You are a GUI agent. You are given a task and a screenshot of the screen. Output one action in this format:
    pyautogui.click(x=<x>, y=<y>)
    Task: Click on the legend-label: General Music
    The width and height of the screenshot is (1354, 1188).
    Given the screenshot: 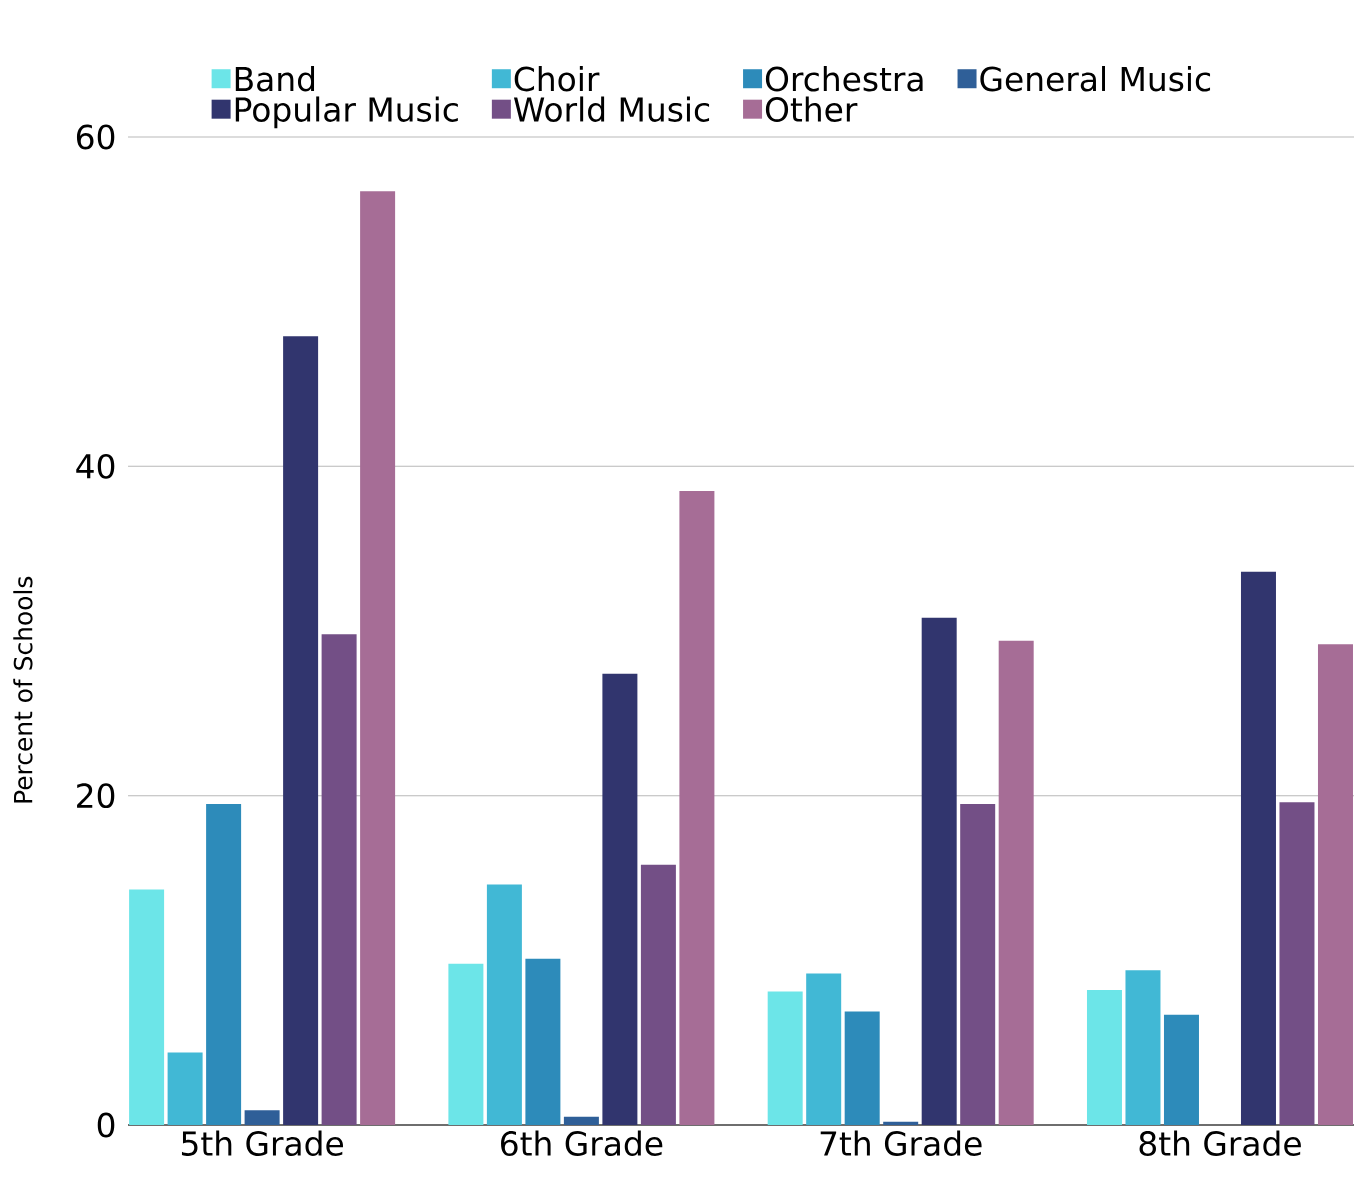 What is the action you would take?
    pyautogui.click(x=1095, y=78)
    